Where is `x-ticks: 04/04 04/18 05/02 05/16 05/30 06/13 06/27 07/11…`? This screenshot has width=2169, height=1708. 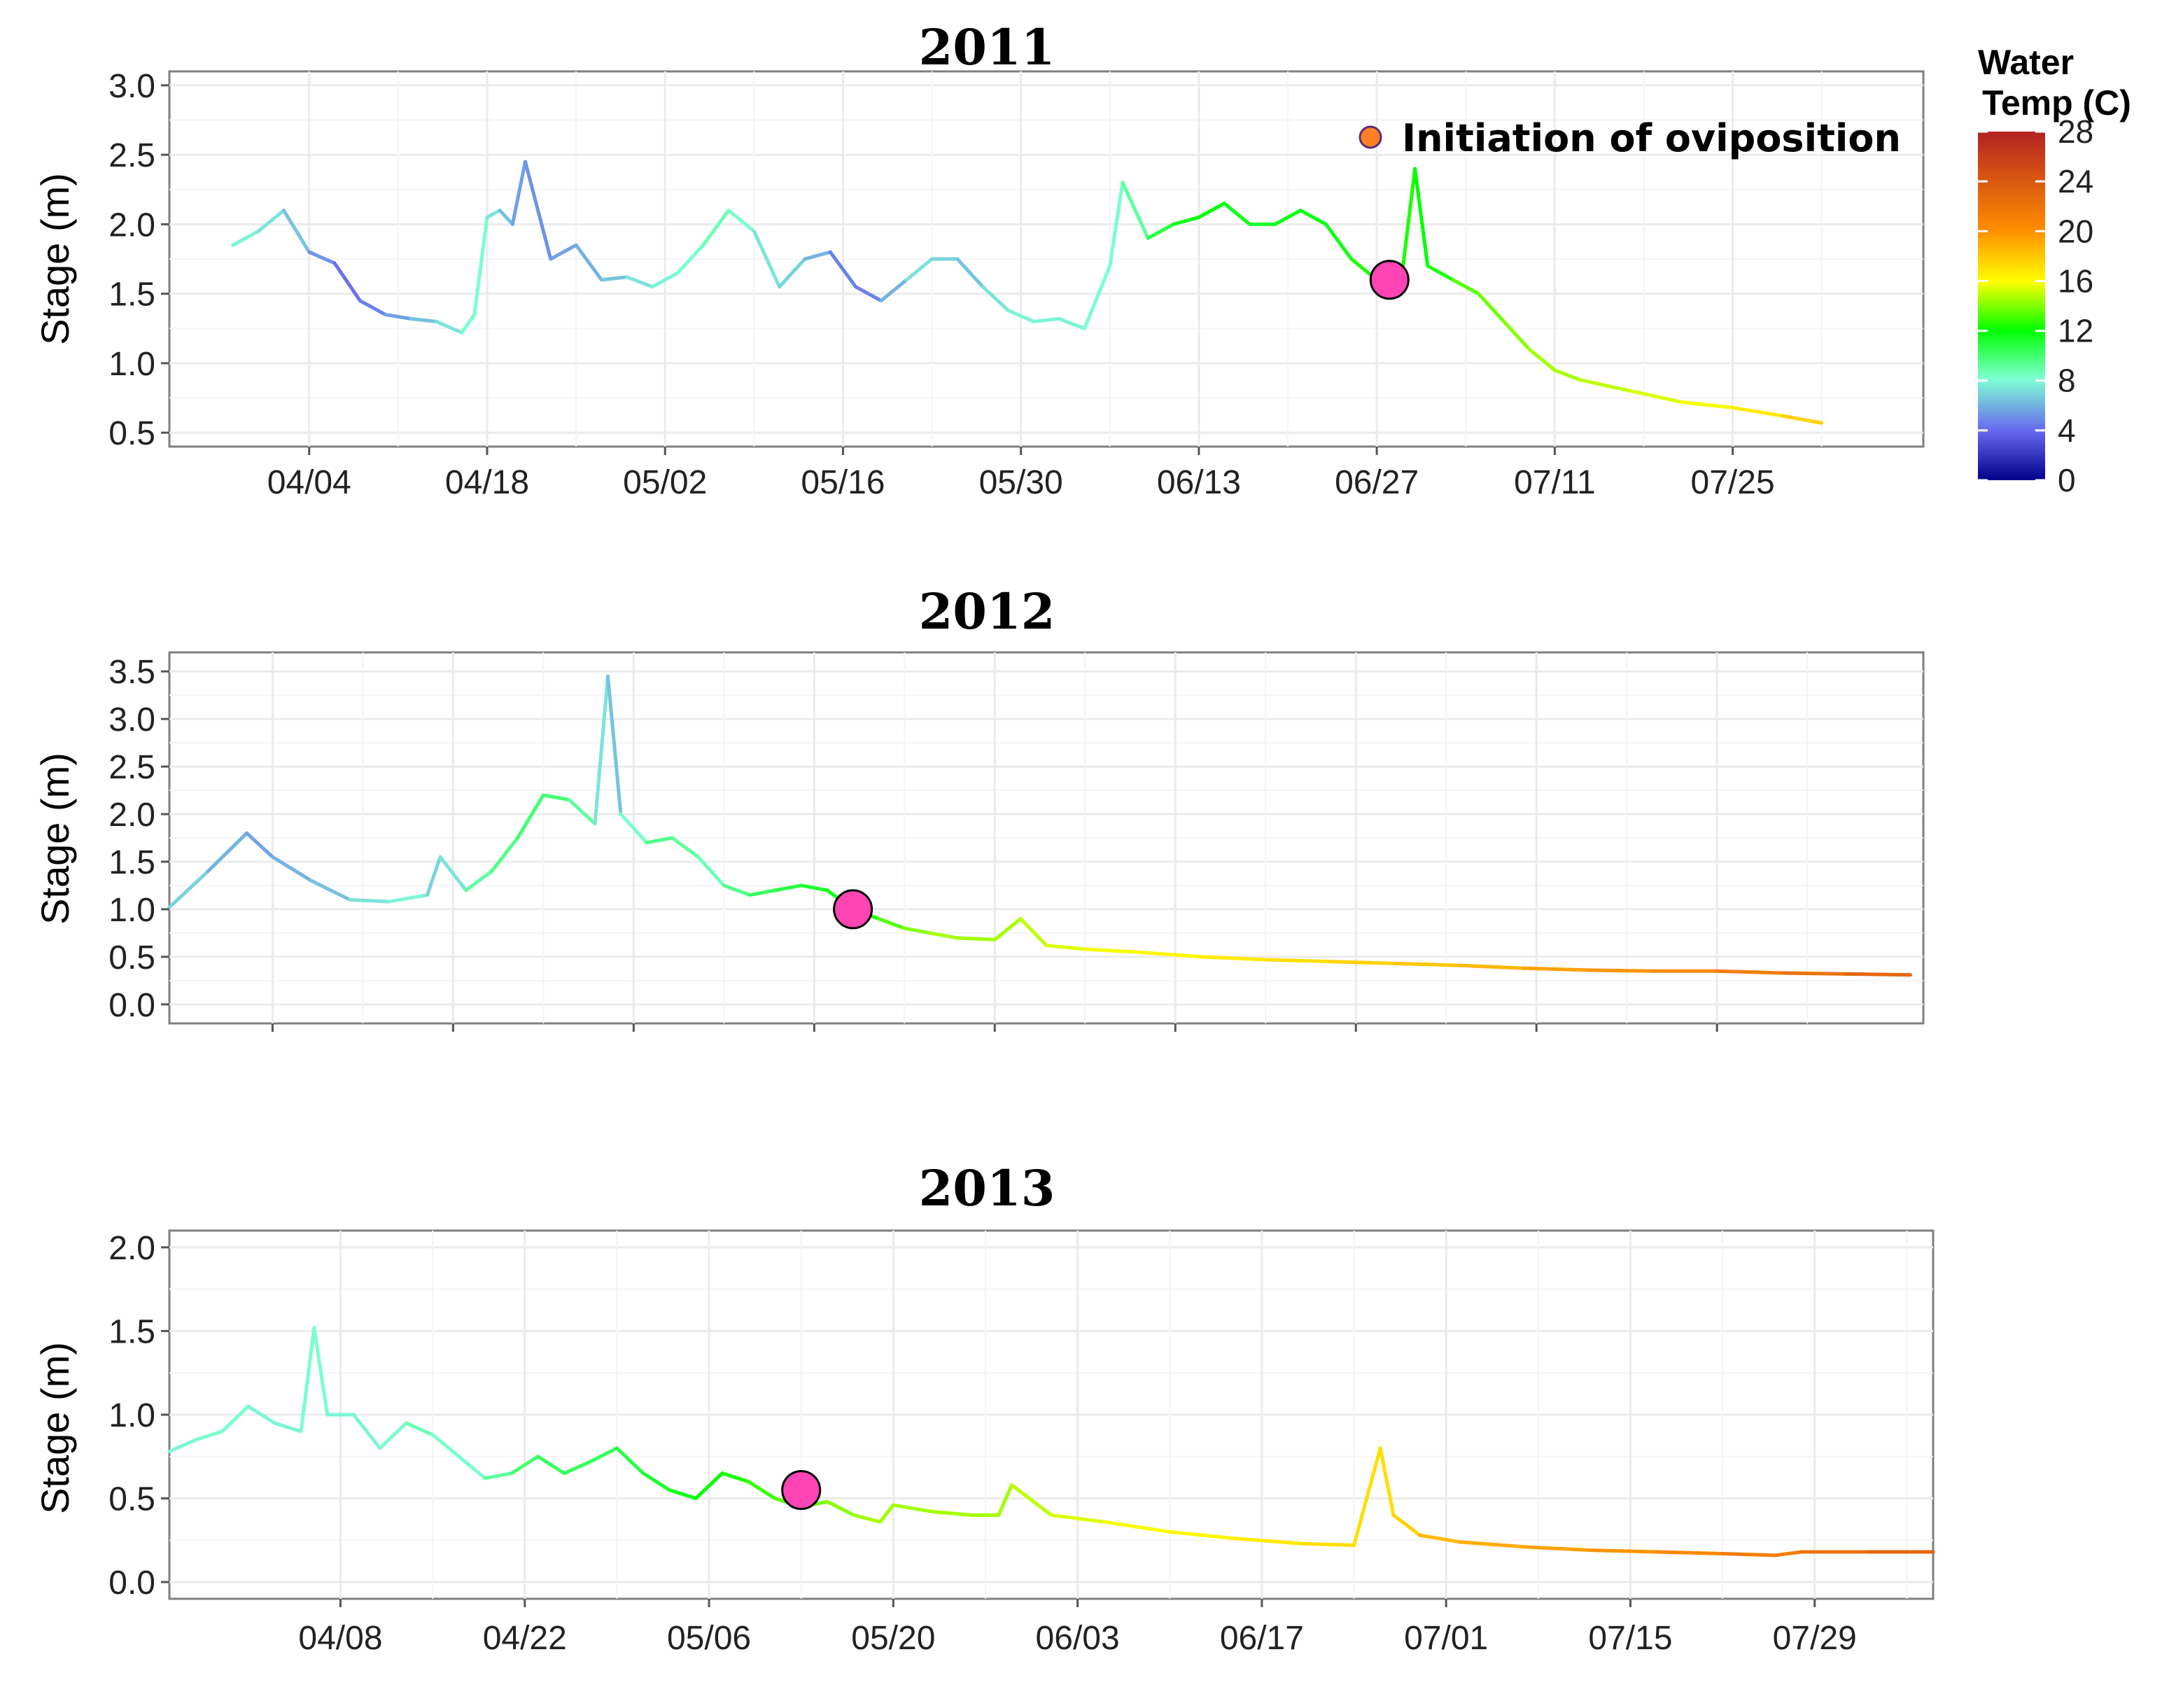
x-ticks: 04/04 04/18 05/02 05/16 05/30 06/13 06/27 07/11… is located at coordinates (1021, 474).